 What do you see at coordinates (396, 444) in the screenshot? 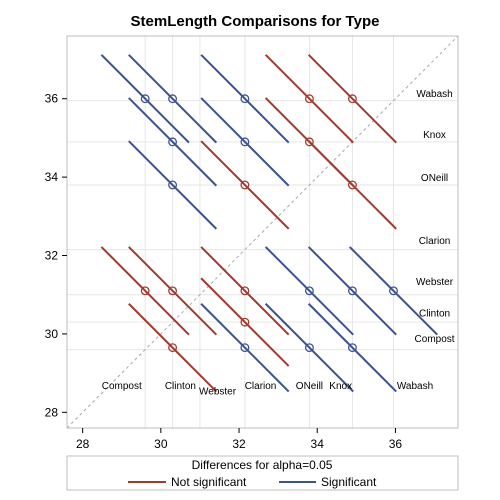
I see `x-tick-label: 36` at bounding box center [396, 444].